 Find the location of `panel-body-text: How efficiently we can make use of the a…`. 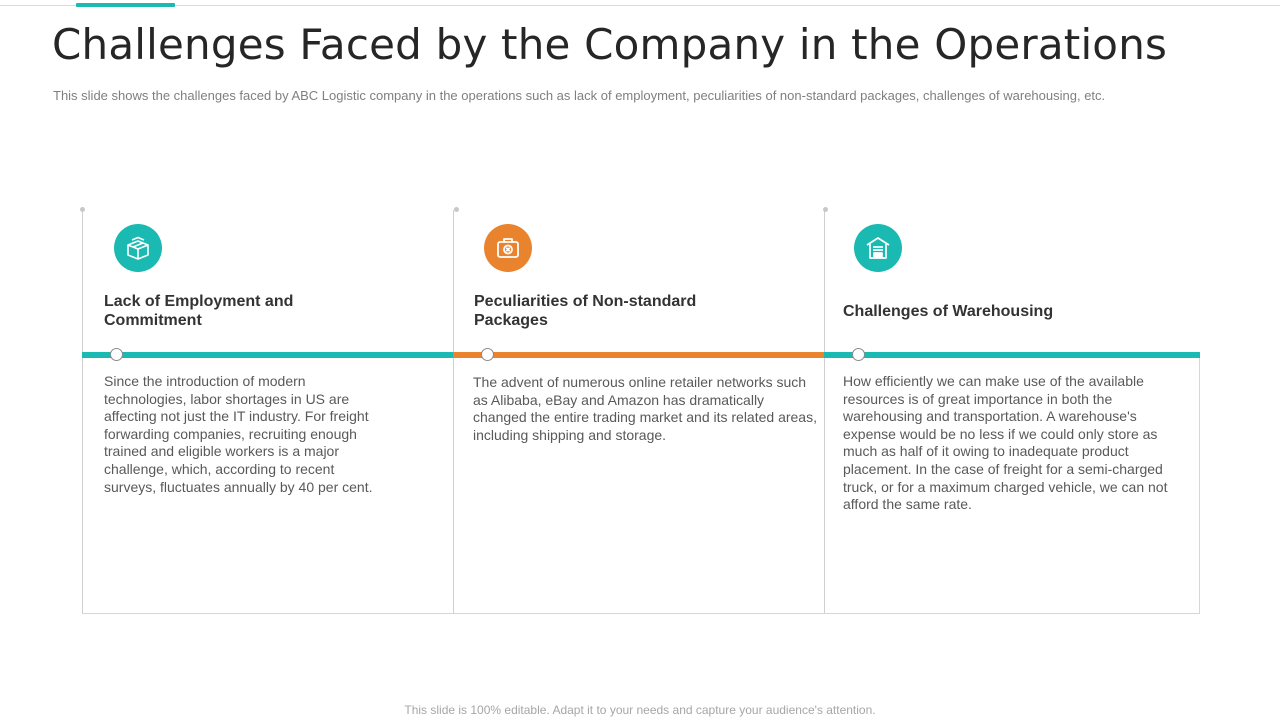

panel-body-text: How efficiently we can make use of the a… is located at coordinates (1005, 443).